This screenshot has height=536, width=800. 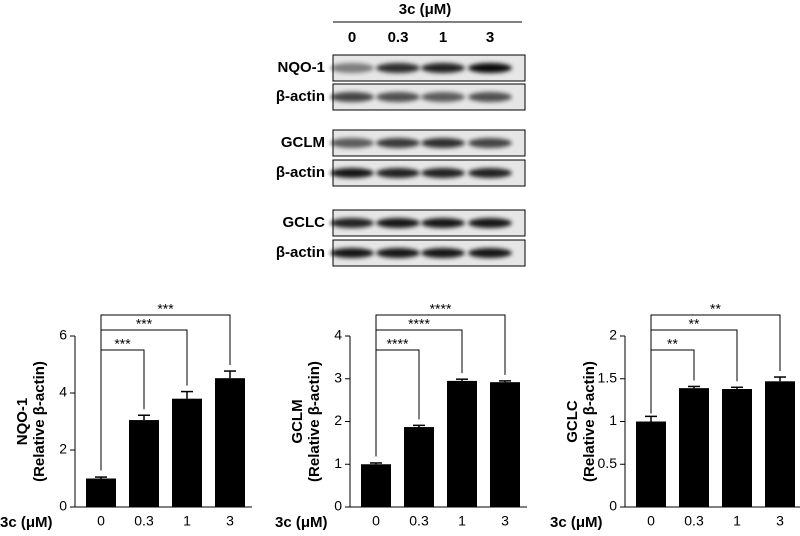 What do you see at coordinates (608, 463) in the screenshot?
I see `y-tick-label: 0.5` at bounding box center [608, 463].